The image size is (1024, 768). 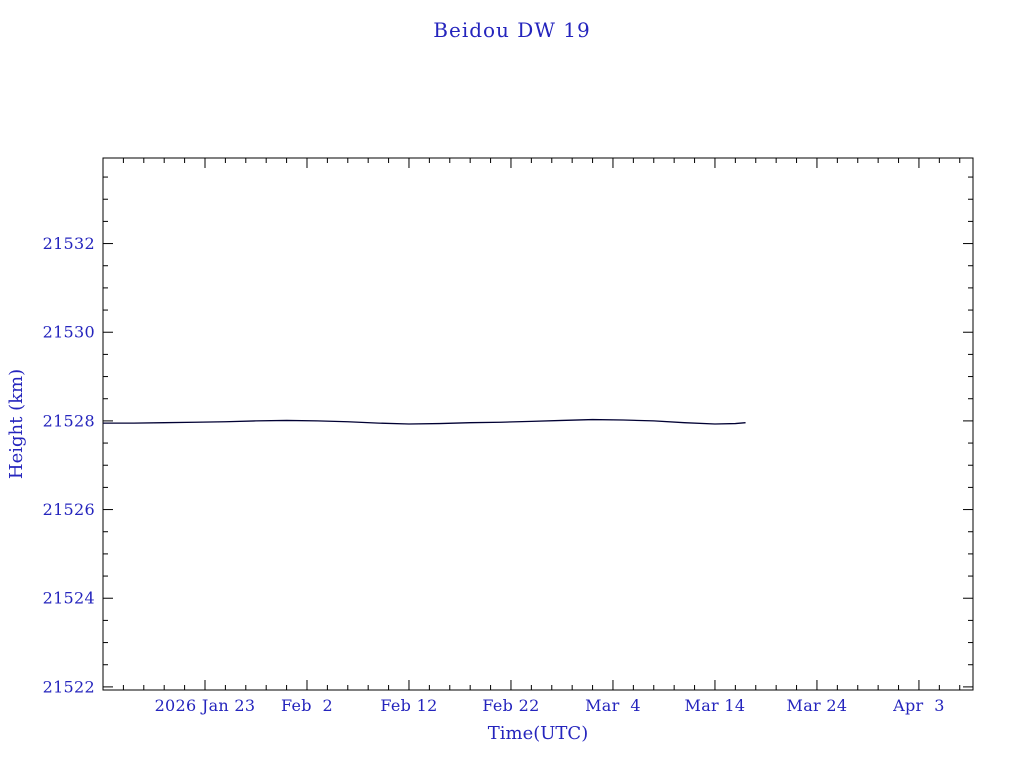 I want to click on height-series-line, so click(x=424, y=421).